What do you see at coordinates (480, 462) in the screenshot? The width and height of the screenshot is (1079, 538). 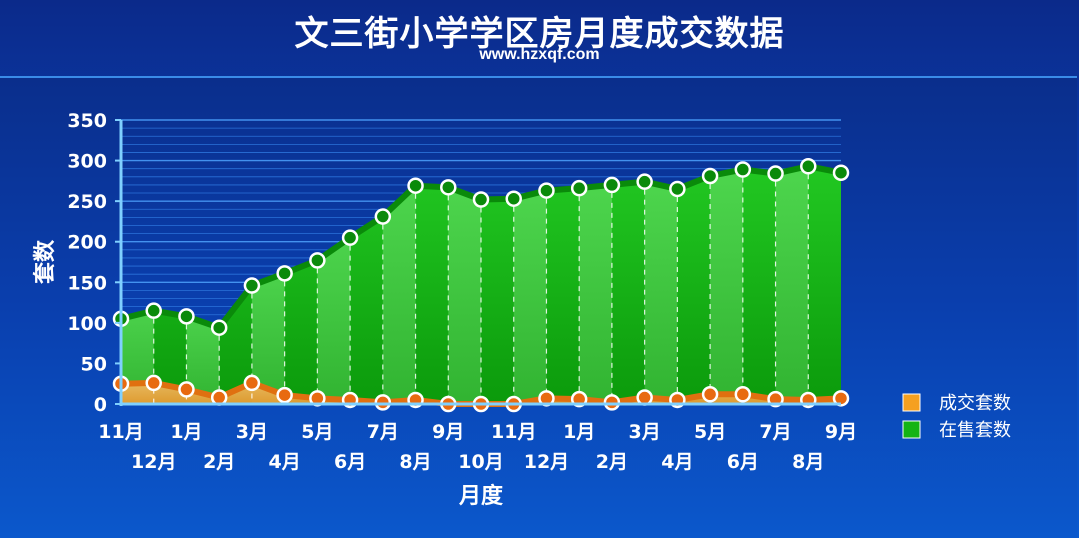 I see `x-tick-label: 10月` at bounding box center [480, 462].